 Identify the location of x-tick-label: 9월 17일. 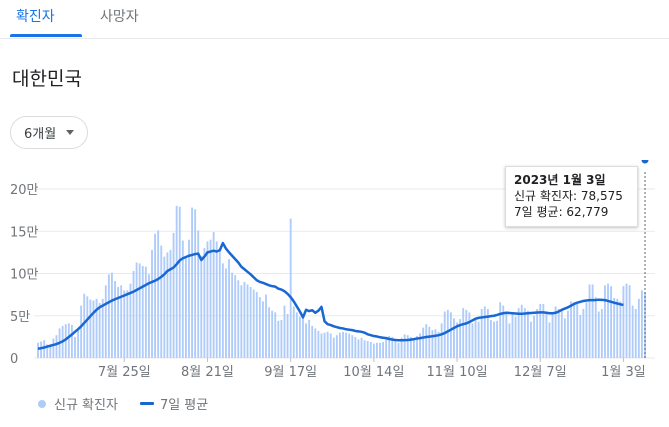
(290, 372).